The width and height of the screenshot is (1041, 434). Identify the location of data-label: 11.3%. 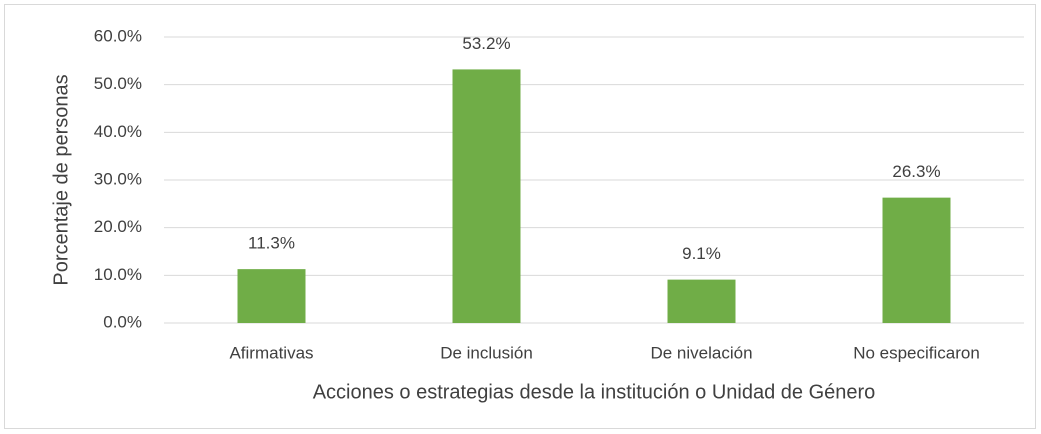
(271, 243).